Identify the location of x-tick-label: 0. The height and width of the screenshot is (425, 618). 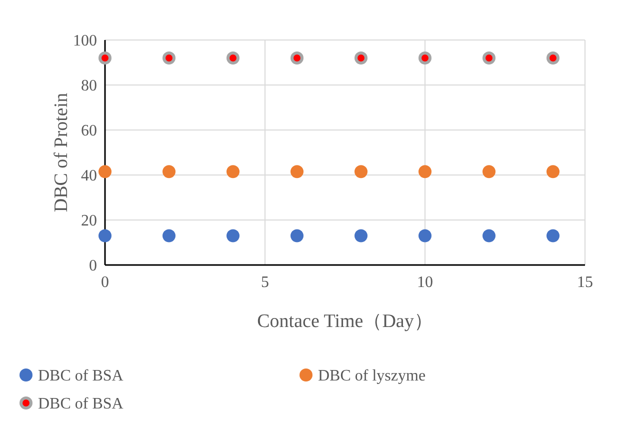
(105, 282).